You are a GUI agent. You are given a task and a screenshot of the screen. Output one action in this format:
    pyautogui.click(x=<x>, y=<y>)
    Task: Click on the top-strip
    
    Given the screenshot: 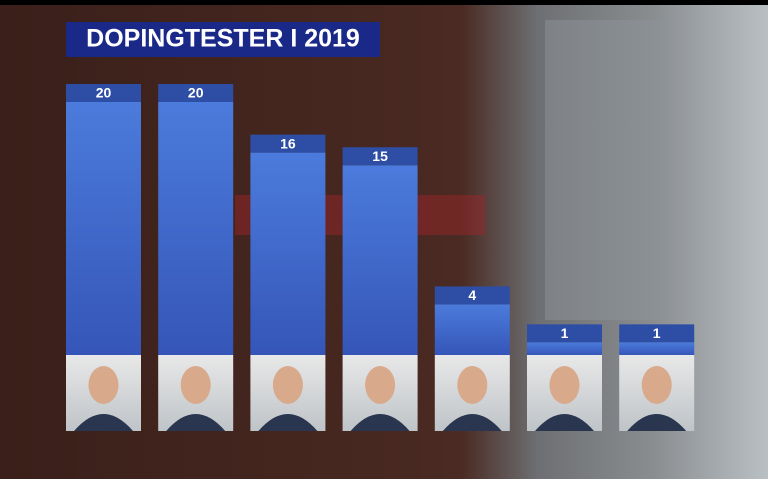 What is the action you would take?
    pyautogui.click(x=384, y=2)
    